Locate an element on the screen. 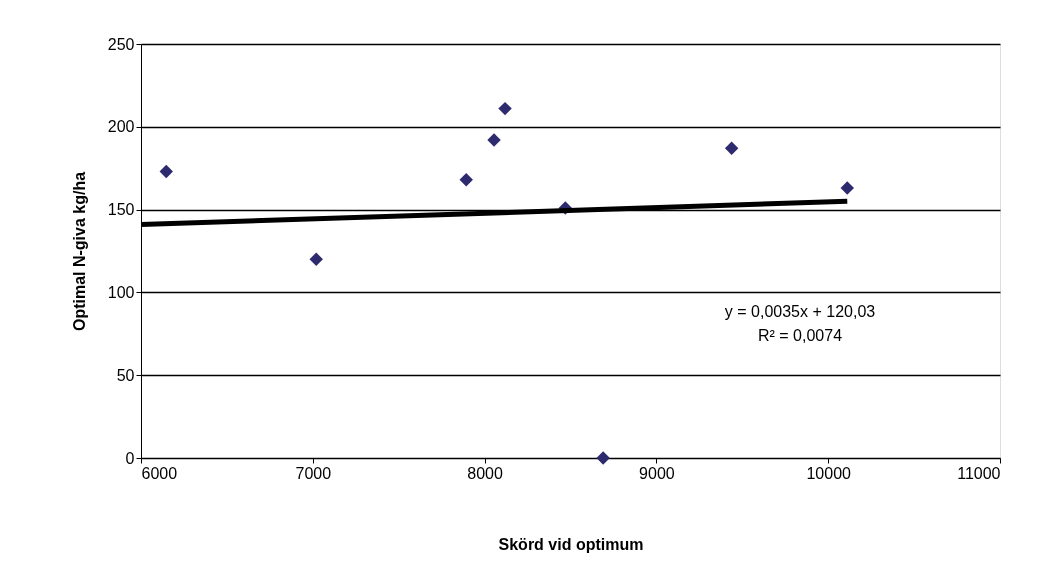 The image size is (1057, 576). x-tick-label: 10000 is located at coordinates (829, 473).